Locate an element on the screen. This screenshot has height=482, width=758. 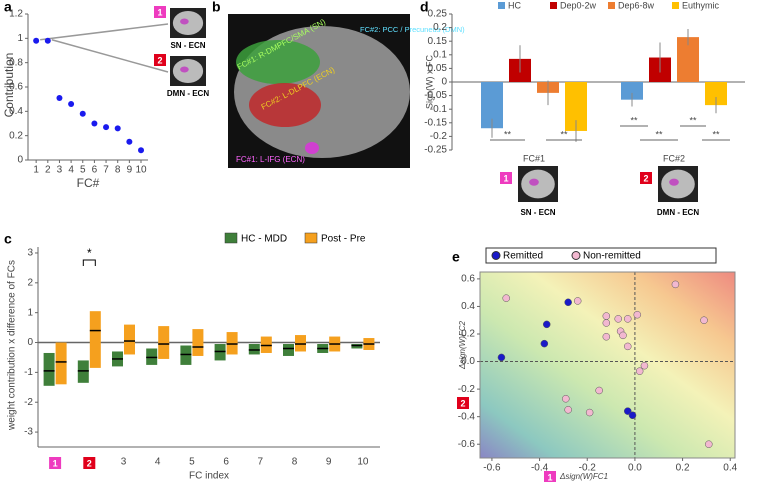
x-tick-label: 0.2 is located at coordinates (683, 468).